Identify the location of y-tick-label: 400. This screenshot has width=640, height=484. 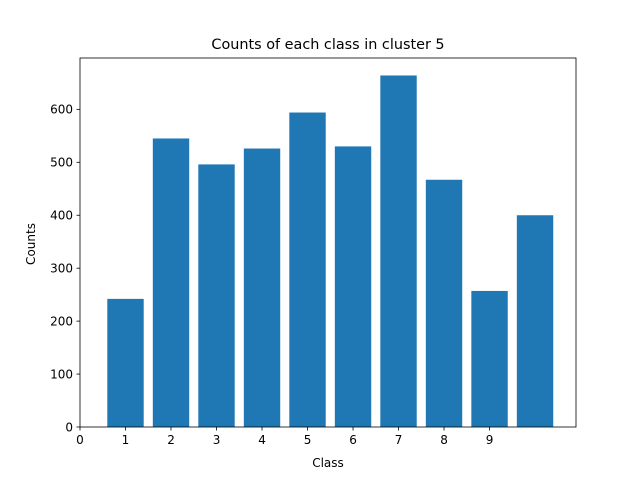
(61, 216).